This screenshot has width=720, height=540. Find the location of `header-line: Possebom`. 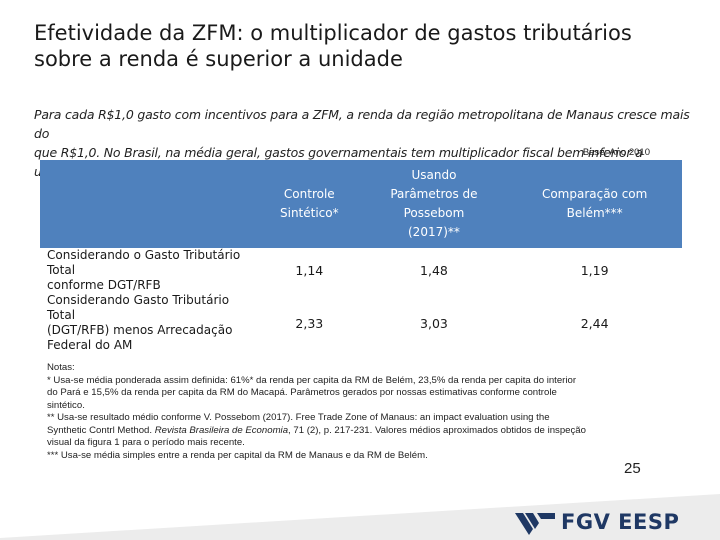

header-line: Possebom is located at coordinates (434, 213).